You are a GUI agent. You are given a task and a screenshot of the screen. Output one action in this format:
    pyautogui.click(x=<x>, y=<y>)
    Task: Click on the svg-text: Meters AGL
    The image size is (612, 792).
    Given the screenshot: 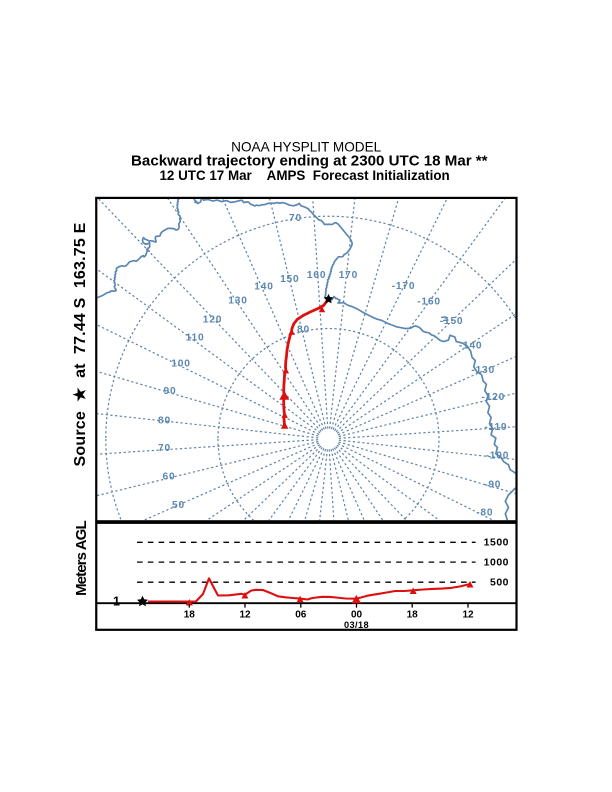 What is the action you would take?
    pyautogui.click(x=81, y=558)
    